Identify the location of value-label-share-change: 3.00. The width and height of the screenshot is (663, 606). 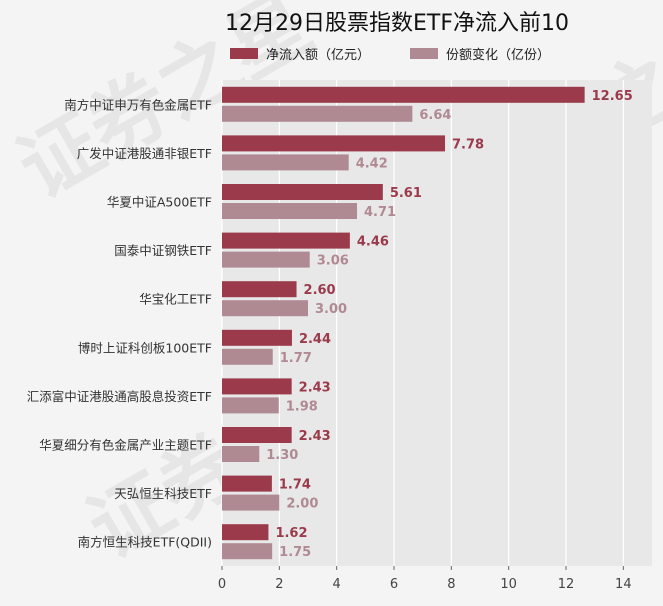
(331, 309).